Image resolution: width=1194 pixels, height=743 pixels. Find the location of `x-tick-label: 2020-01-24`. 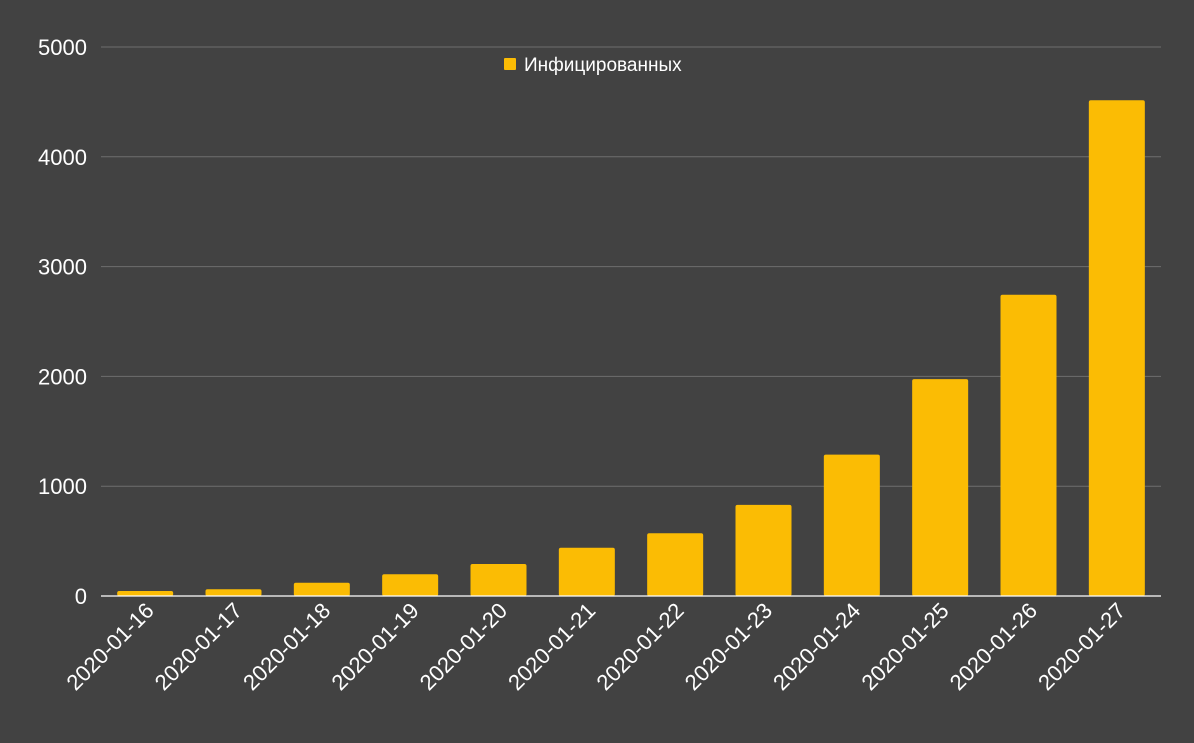

x-tick-label: 2020-01-24 is located at coordinates (816, 646).